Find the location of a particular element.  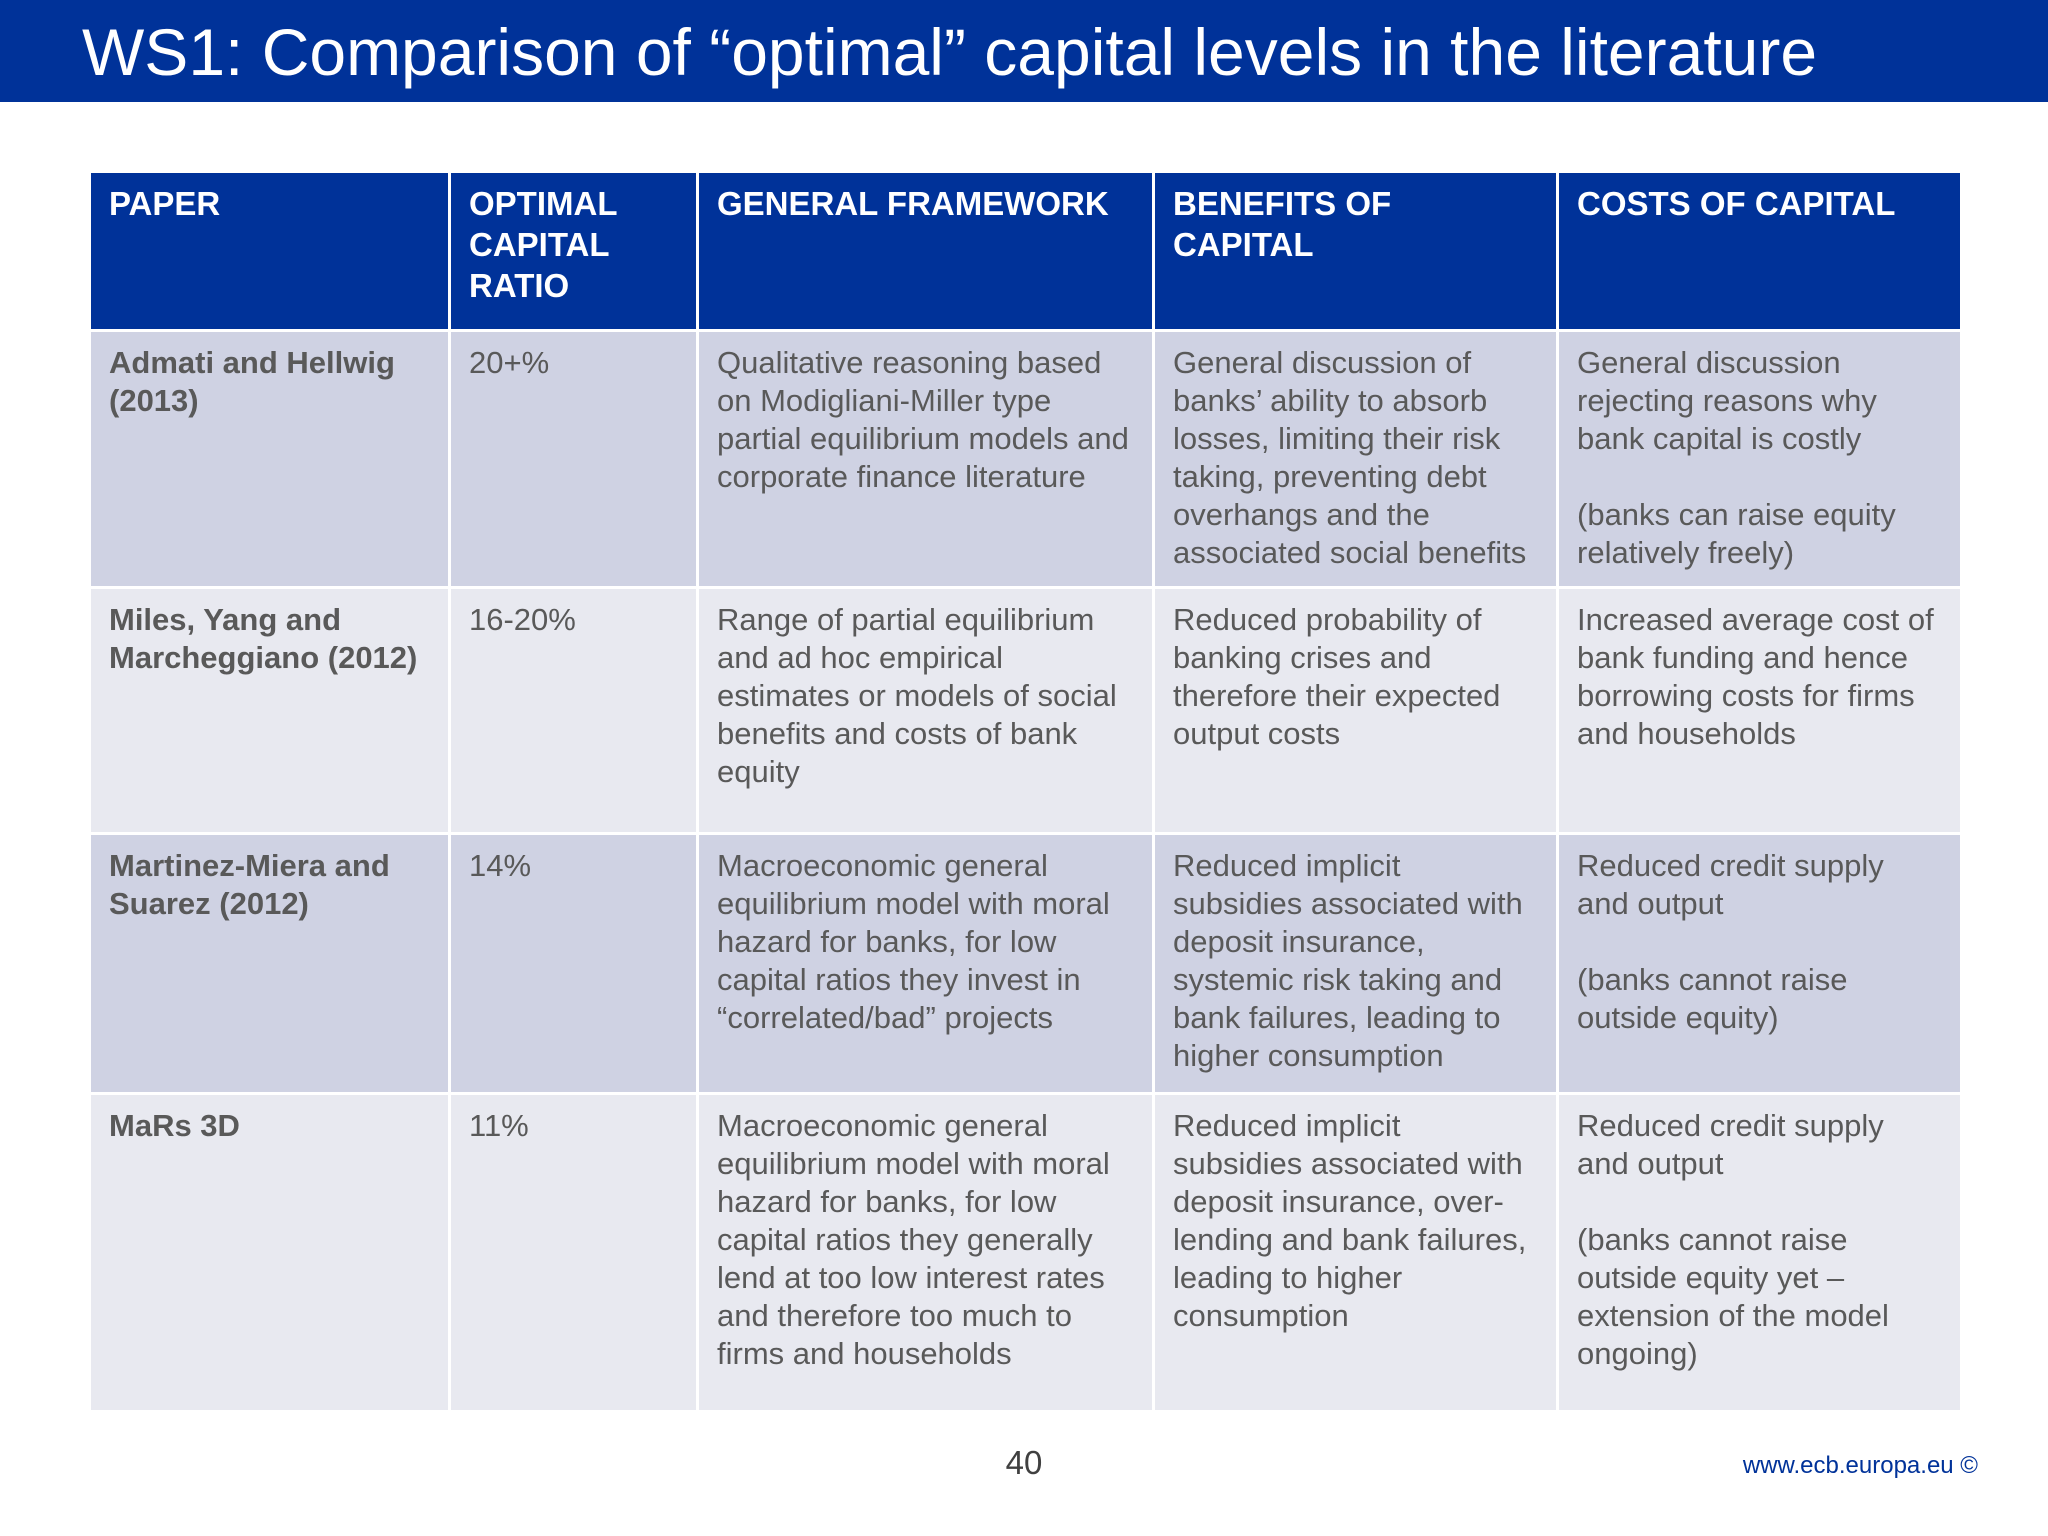

cell-paper: MaRs 3D is located at coordinates (269, 1252).